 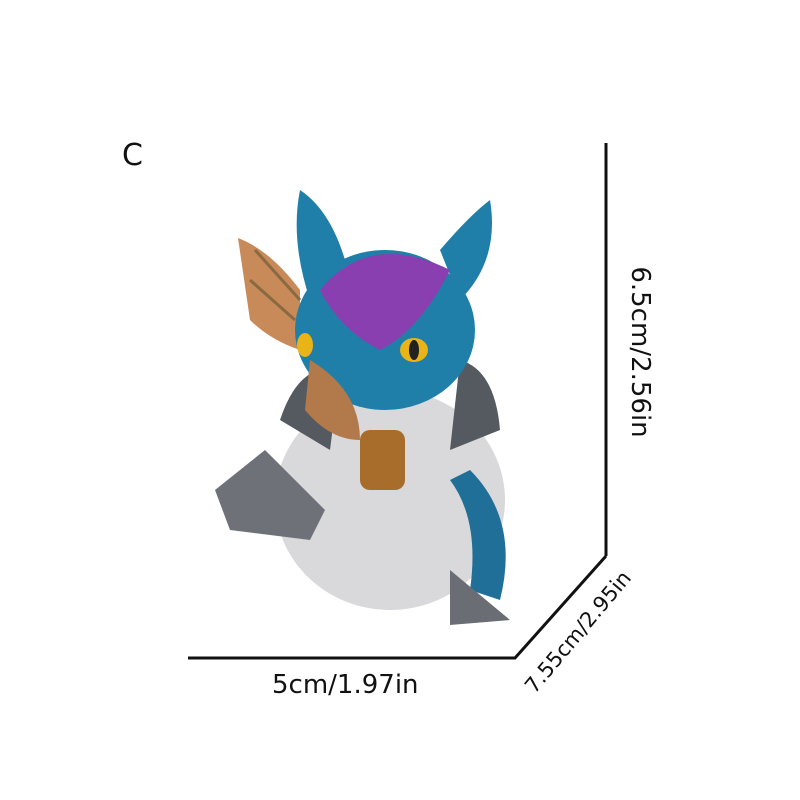 I want to click on height-dimension-label: 6.5cm/2.56in, so click(x=640, y=352).